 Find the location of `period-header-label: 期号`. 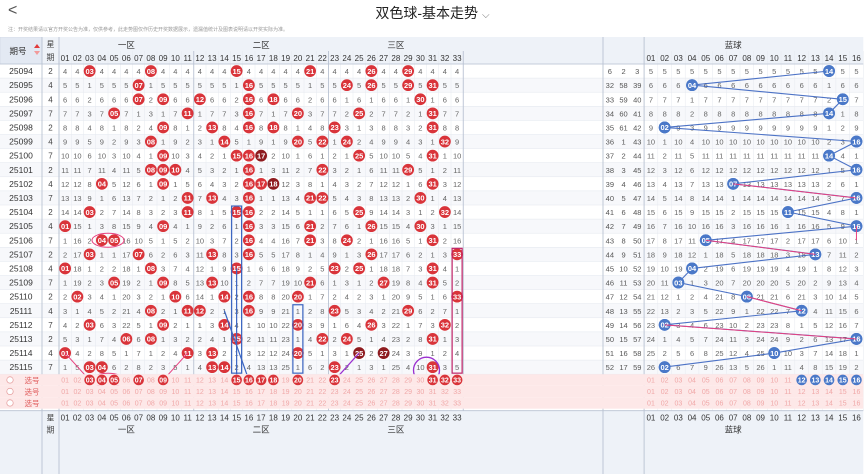

period-header-label: 期号 is located at coordinates (17, 51).